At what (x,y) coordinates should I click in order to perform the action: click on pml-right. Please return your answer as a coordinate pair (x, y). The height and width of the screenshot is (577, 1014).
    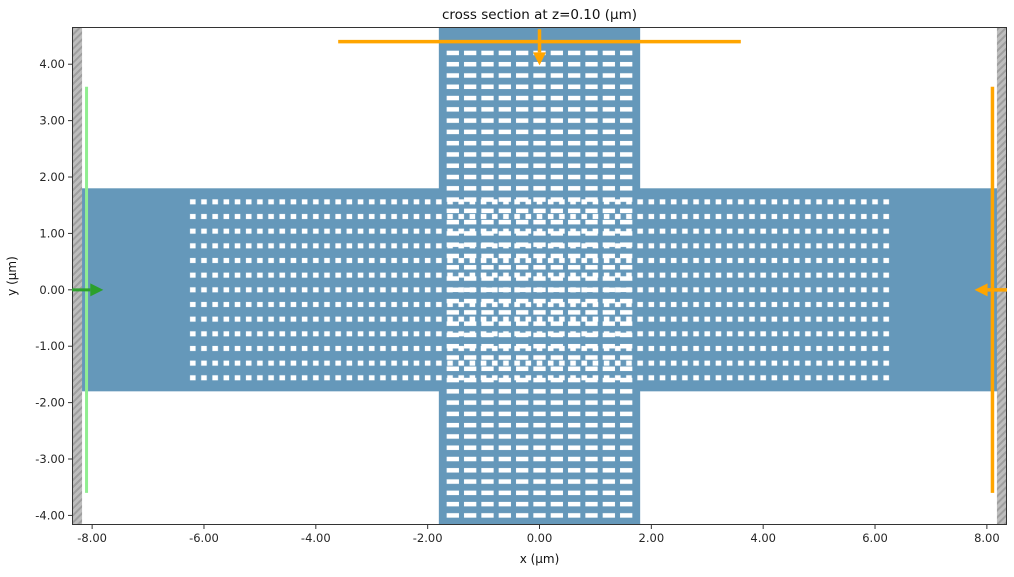
    Looking at the image, I should click on (1001, 276).